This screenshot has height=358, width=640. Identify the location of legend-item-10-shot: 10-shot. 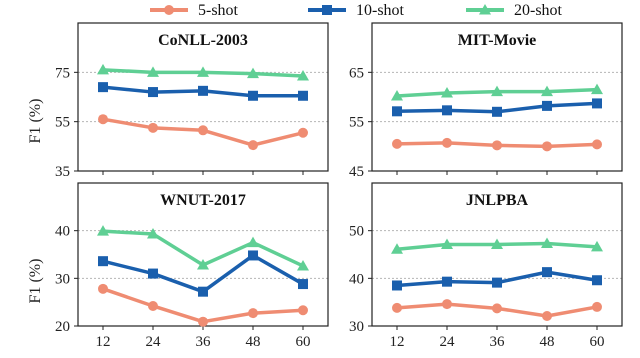
(356, 10).